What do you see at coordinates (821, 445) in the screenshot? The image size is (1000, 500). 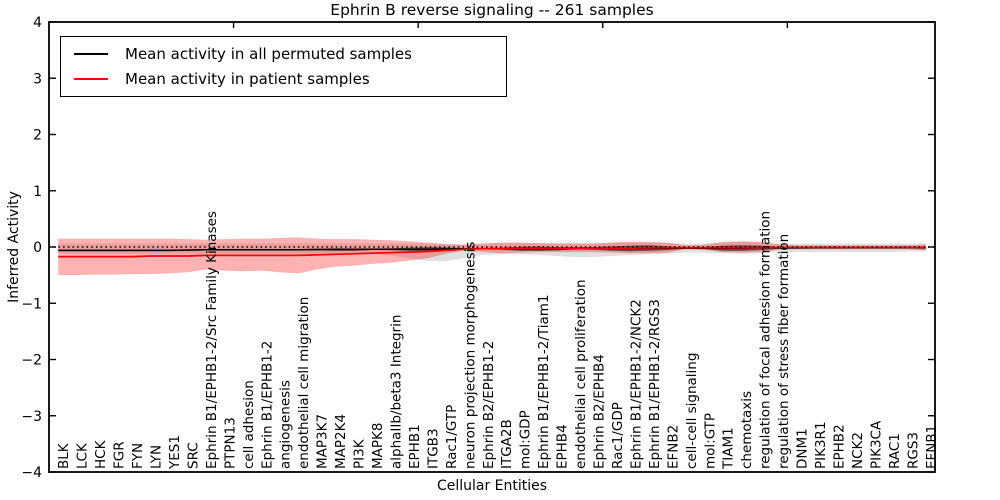 I see `x-category-label: PIK3R1` at bounding box center [821, 445].